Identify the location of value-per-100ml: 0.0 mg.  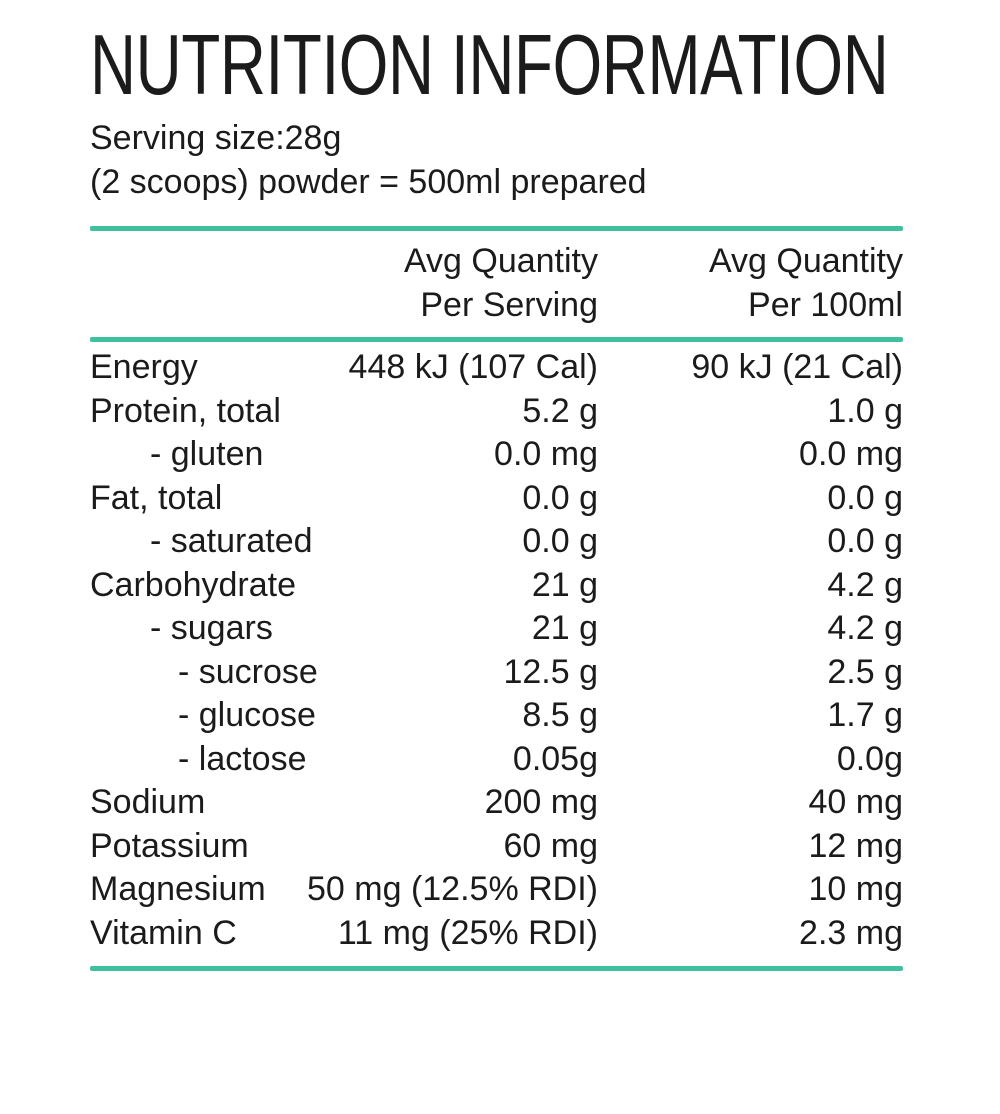
(851, 454).